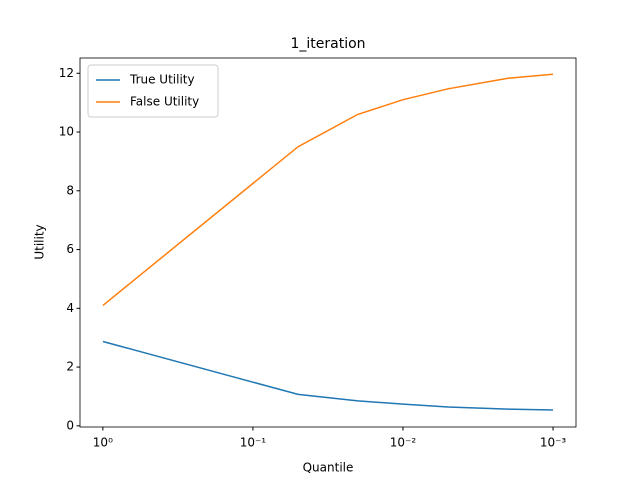 The image size is (640, 480). I want to click on legend-label: False Utility, so click(164, 102).